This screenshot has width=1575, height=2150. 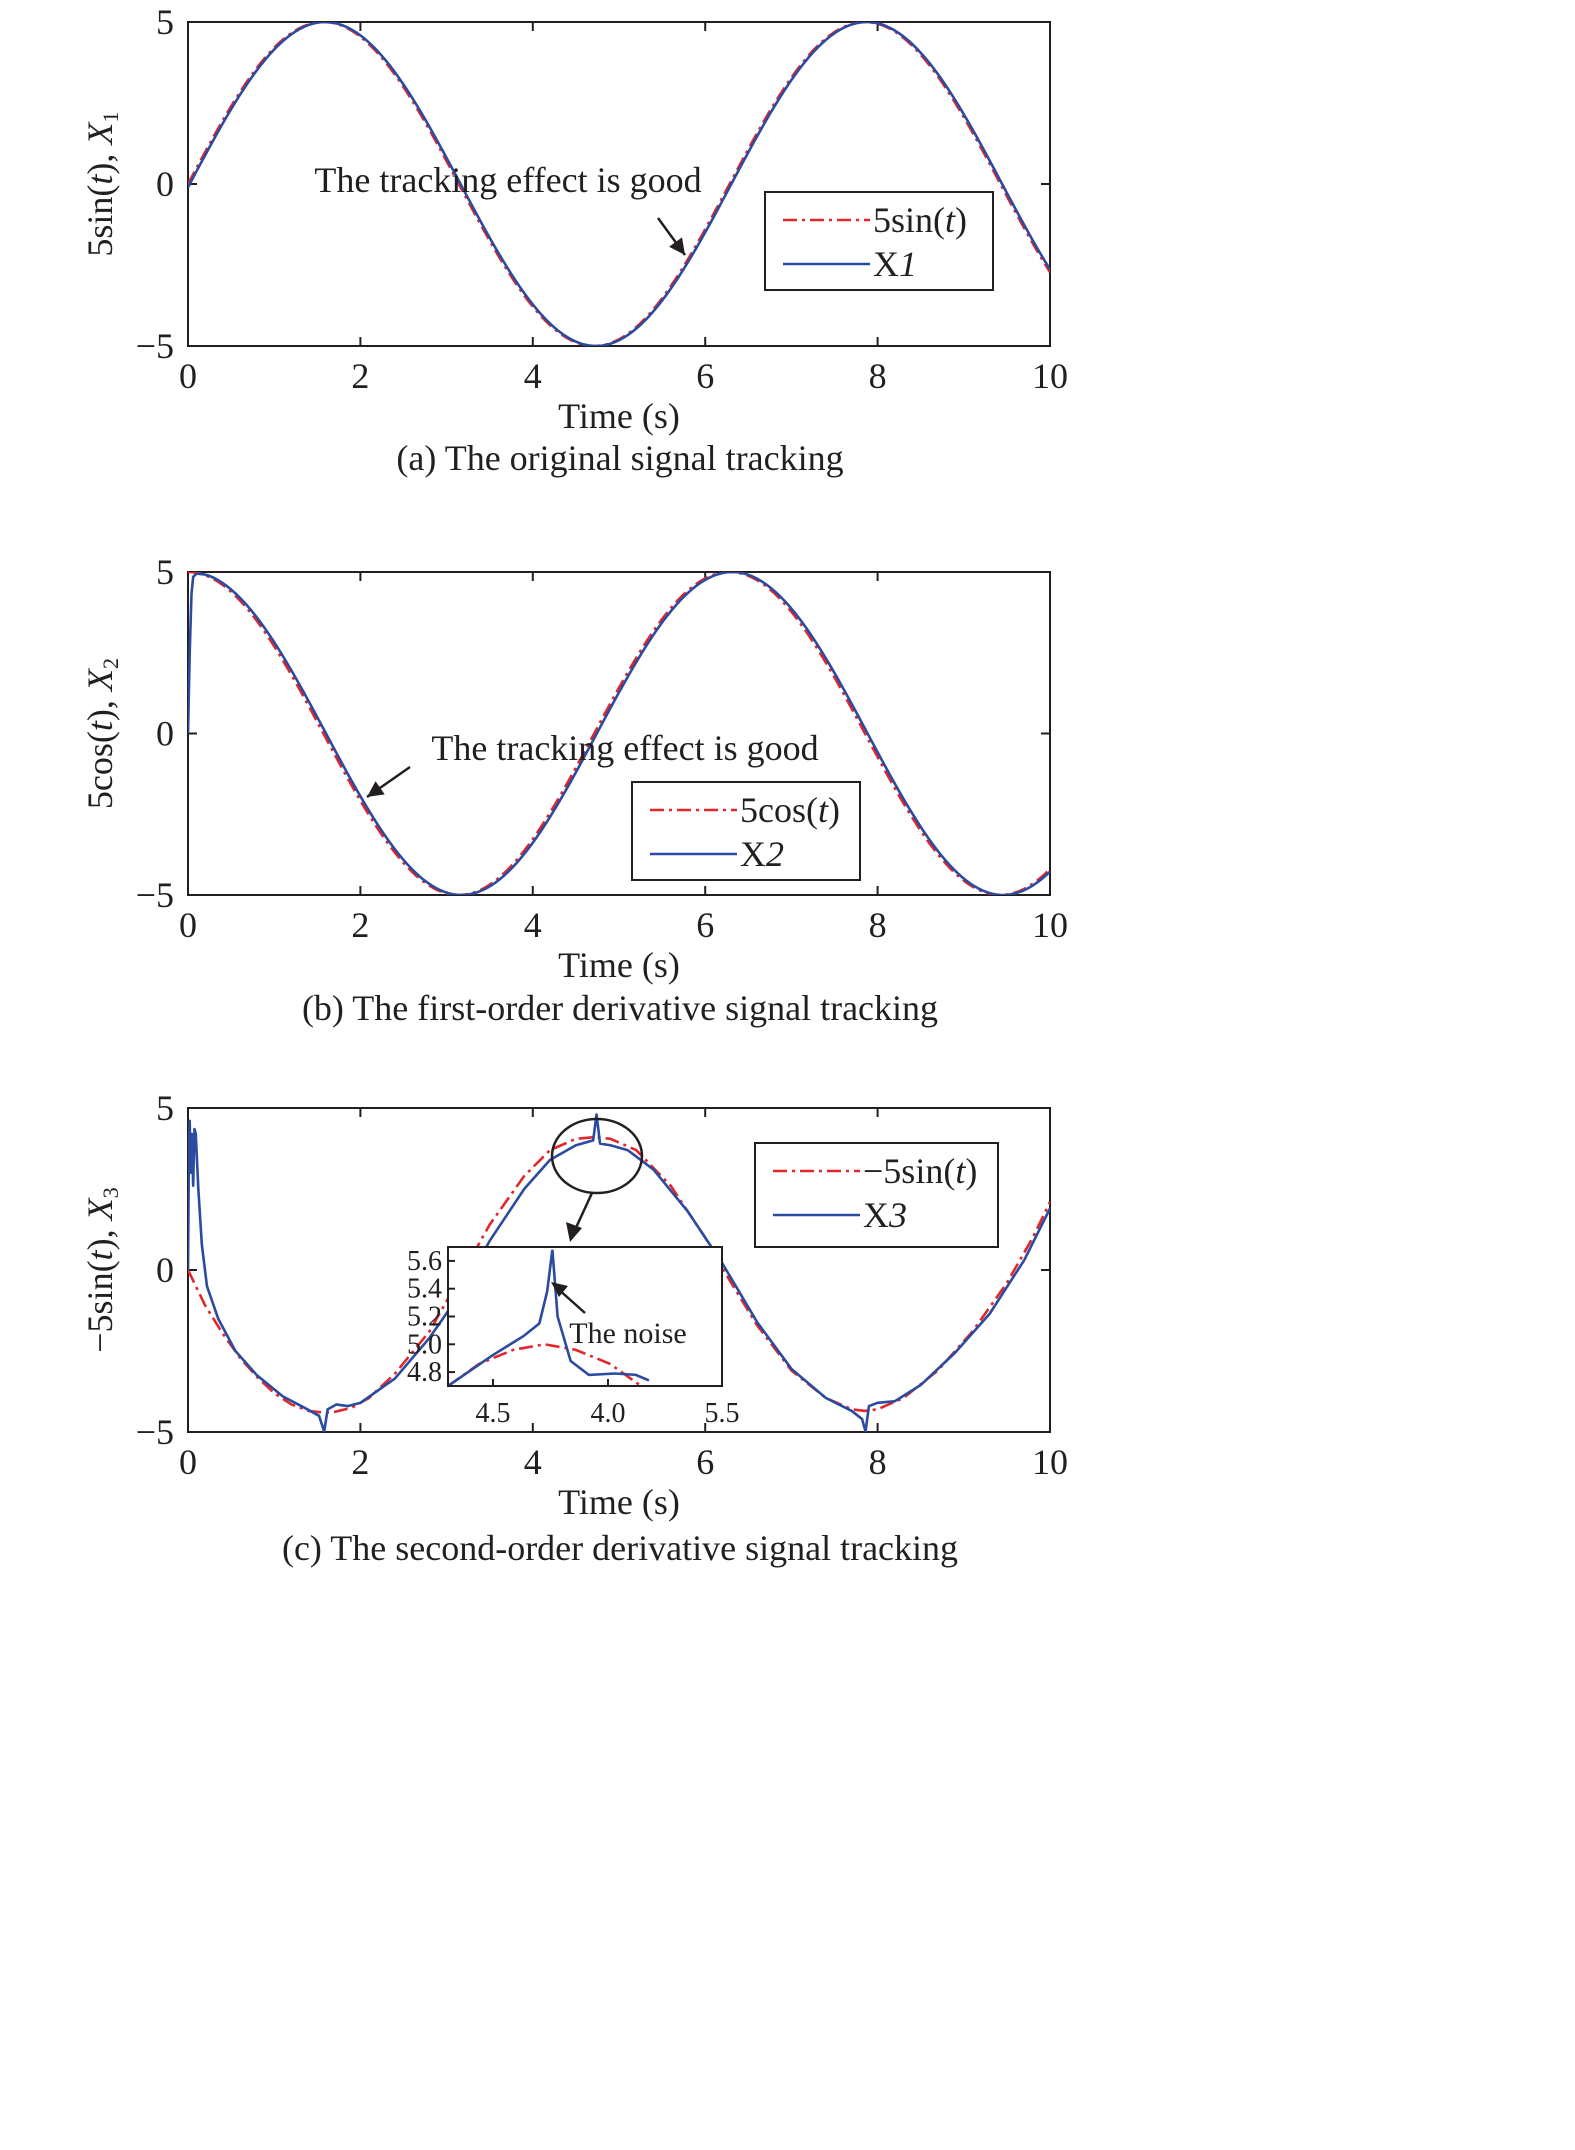 What do you see at coordinates (627, 1333) in the screenshot?
I see `inset-annotation-text: The noise` at bounding box center [627, 1333].